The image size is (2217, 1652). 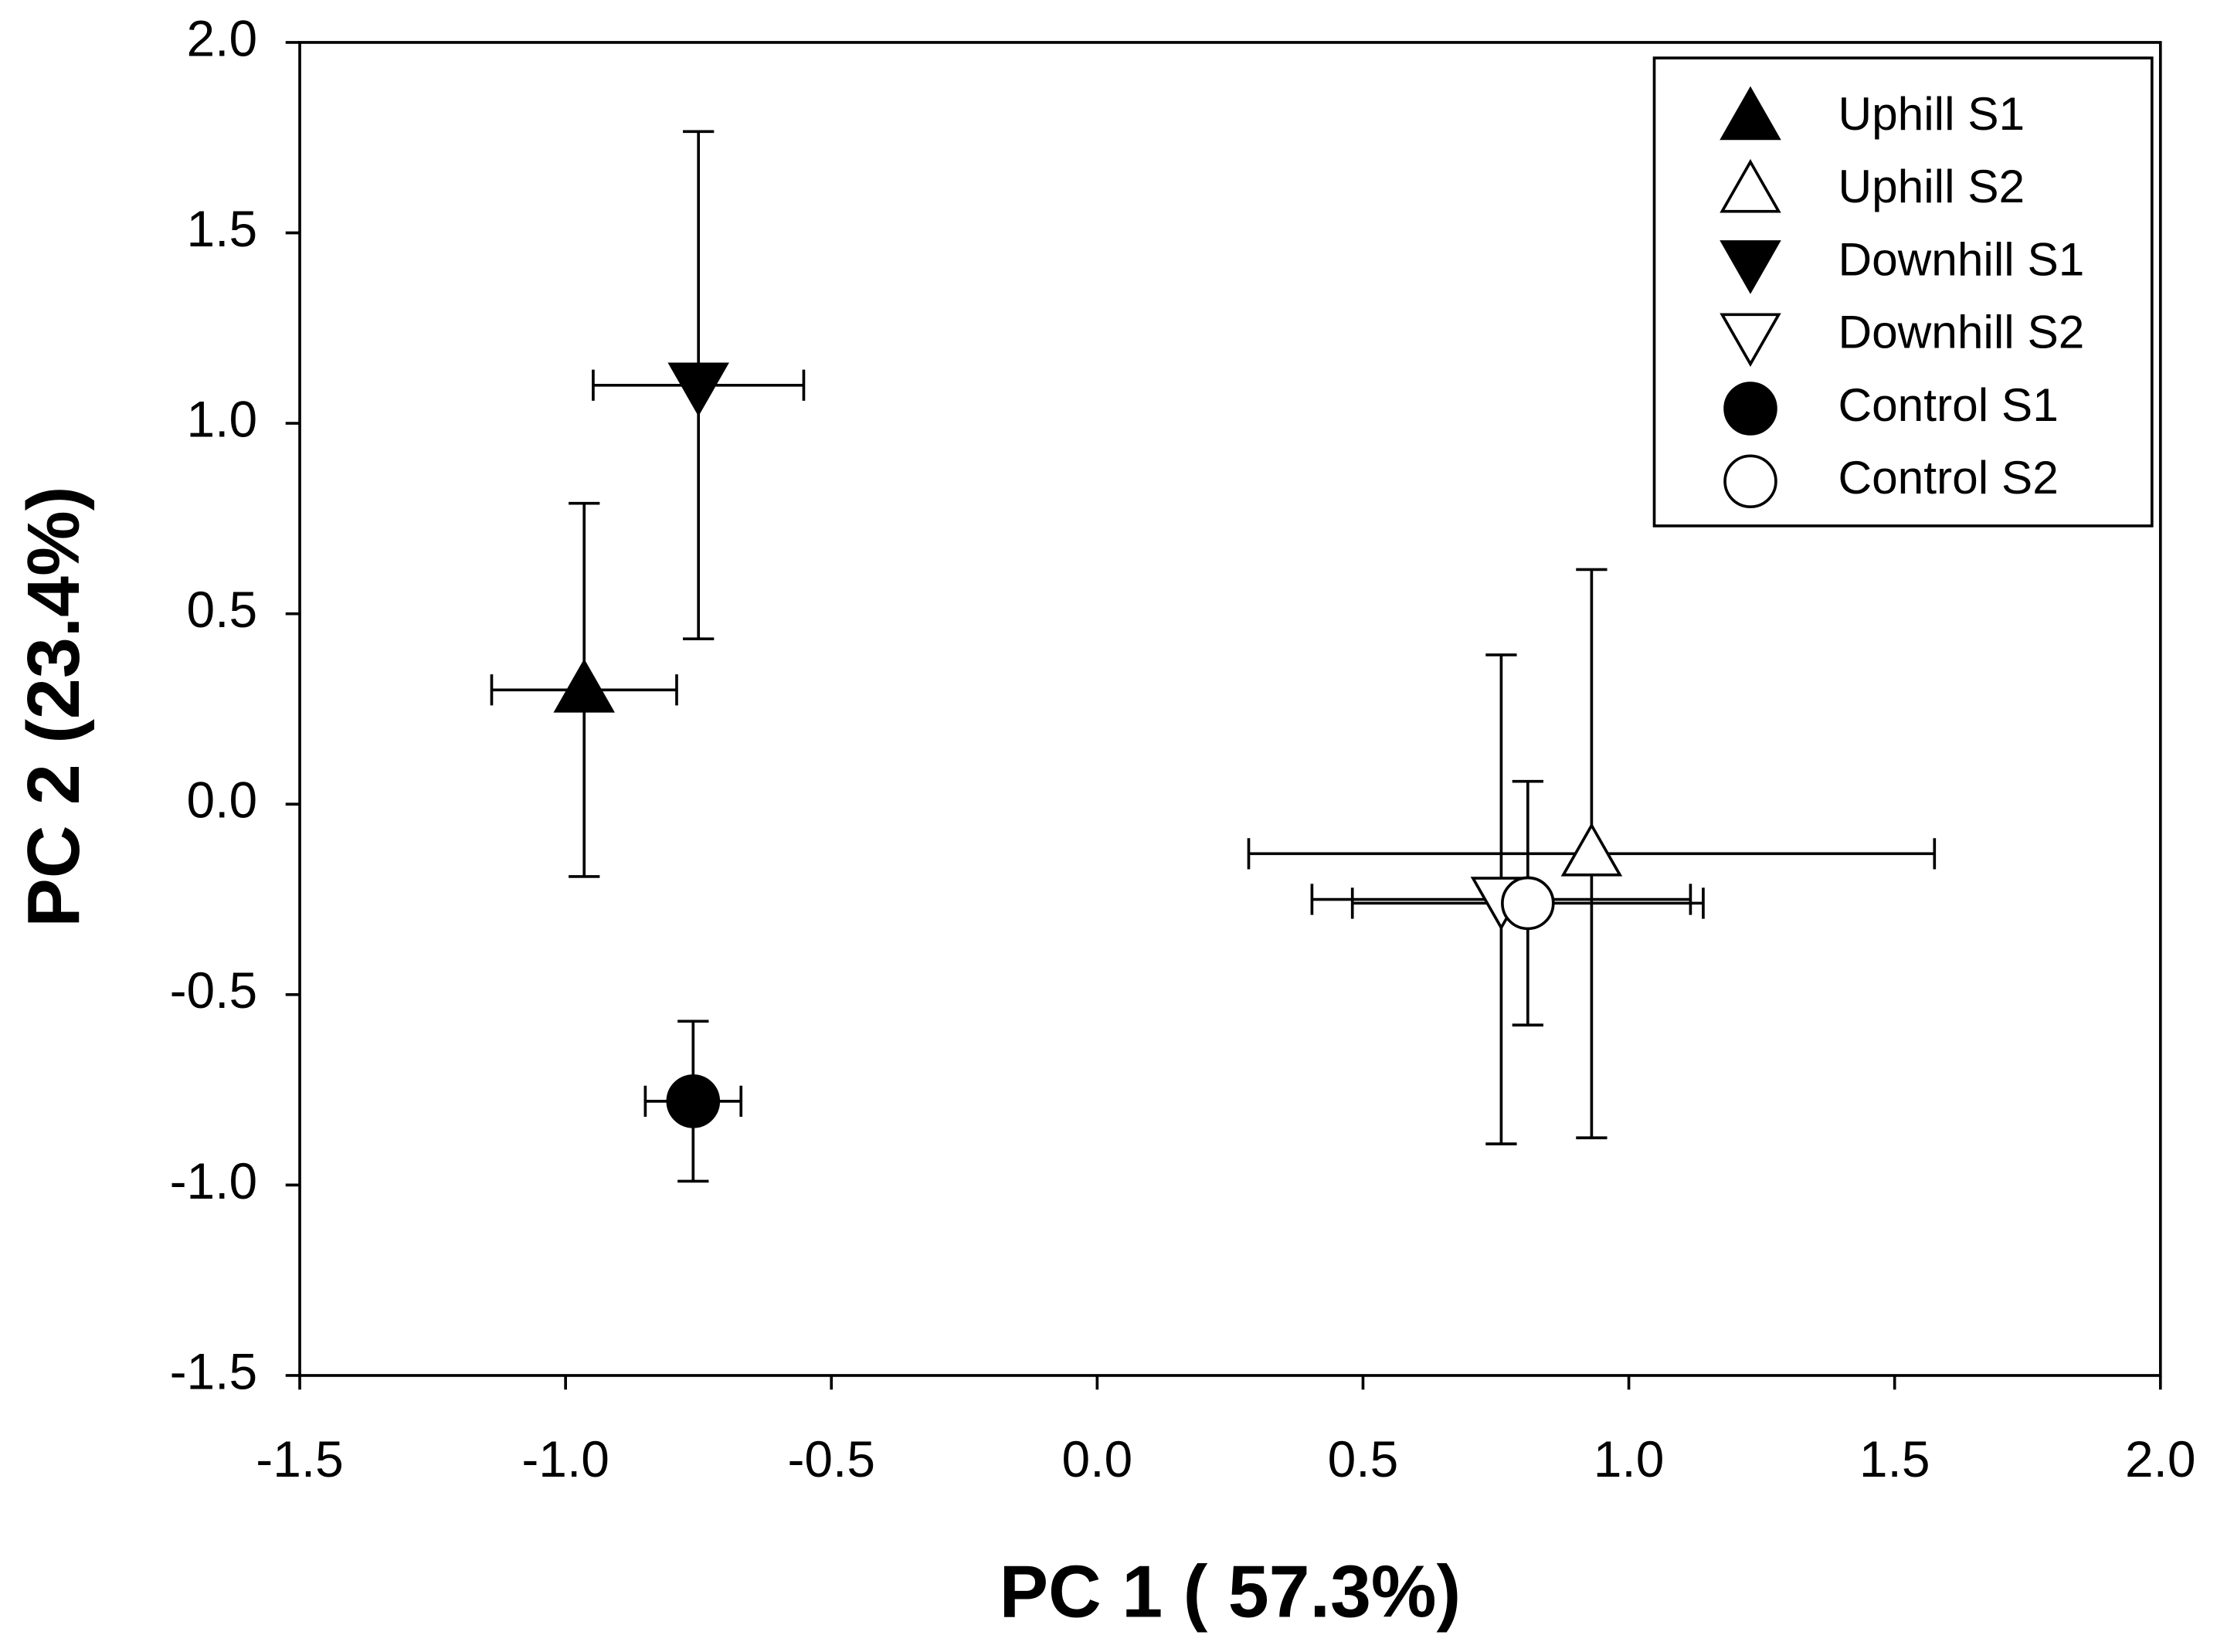 I want to click on y-tick-label: -1.5, so click(x=214, y=1370).